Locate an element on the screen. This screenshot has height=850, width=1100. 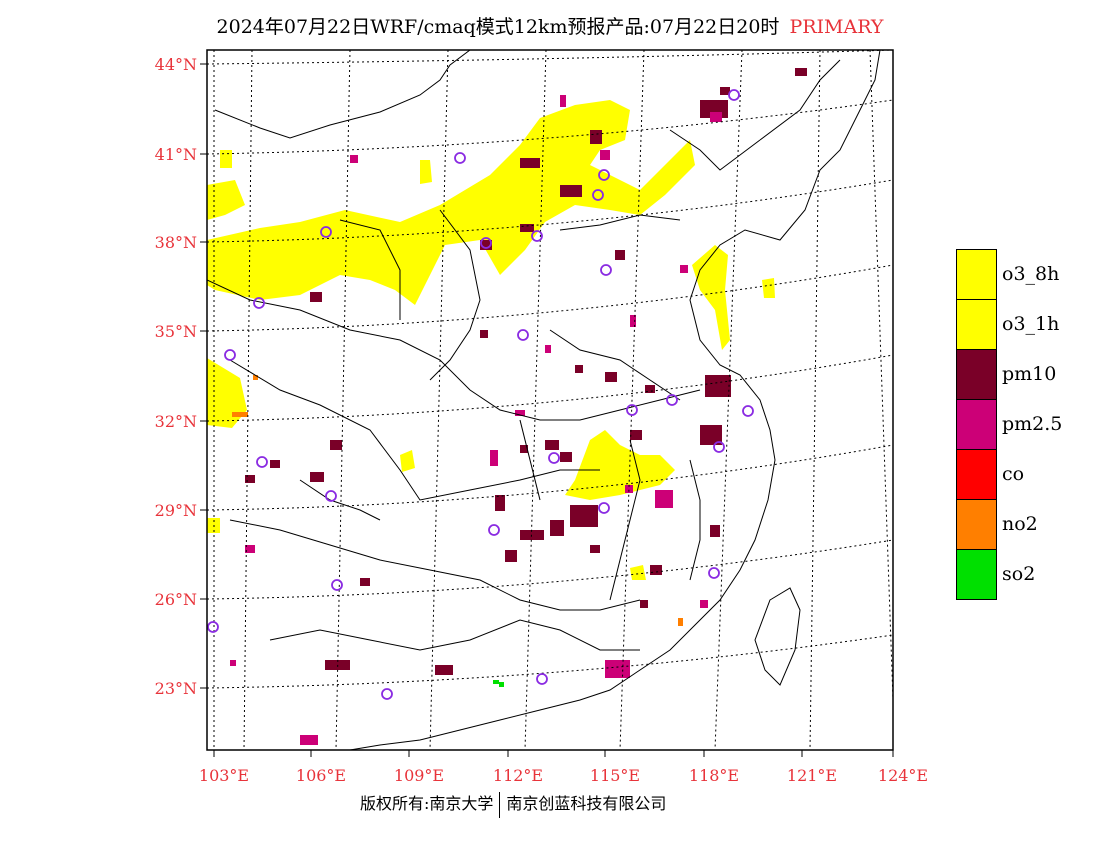
copyright-footer: 版权所有:南京大学 南京创蓝科技有限公司 is located at coordinates (513, 804).